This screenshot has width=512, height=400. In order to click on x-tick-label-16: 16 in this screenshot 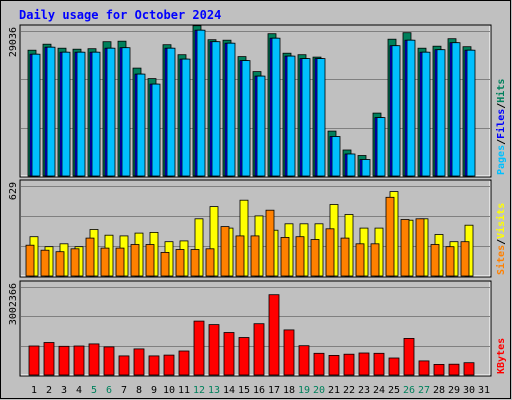, I will do `click(259, 390)`.